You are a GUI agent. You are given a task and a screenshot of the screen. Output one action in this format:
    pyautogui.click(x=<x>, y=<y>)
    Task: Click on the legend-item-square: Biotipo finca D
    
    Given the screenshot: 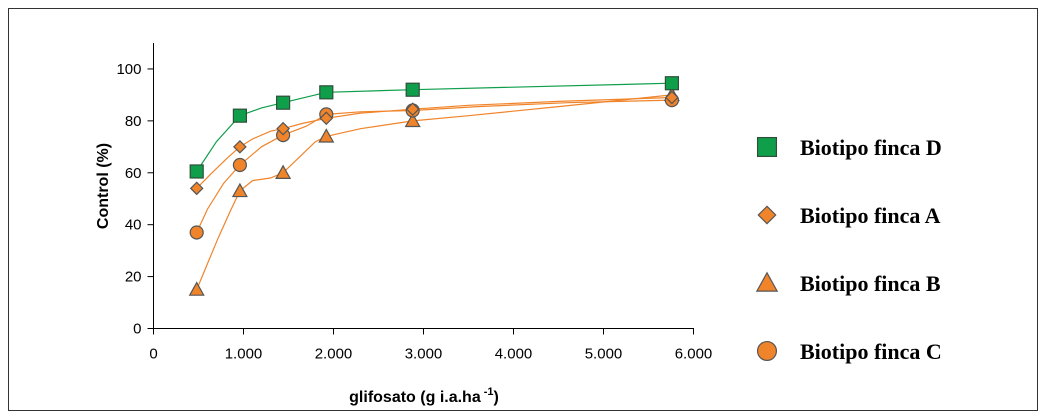 What is the action you would take?
    pyautogui.click(x=849, y=147)
    